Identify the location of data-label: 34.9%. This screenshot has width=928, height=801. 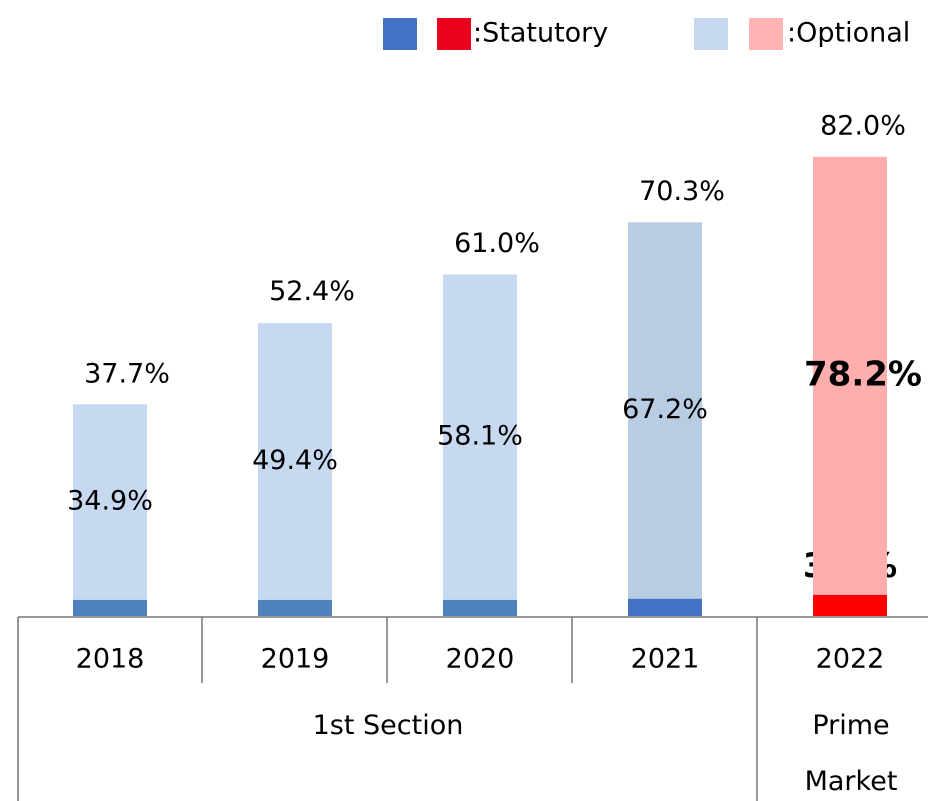
(110, 501).